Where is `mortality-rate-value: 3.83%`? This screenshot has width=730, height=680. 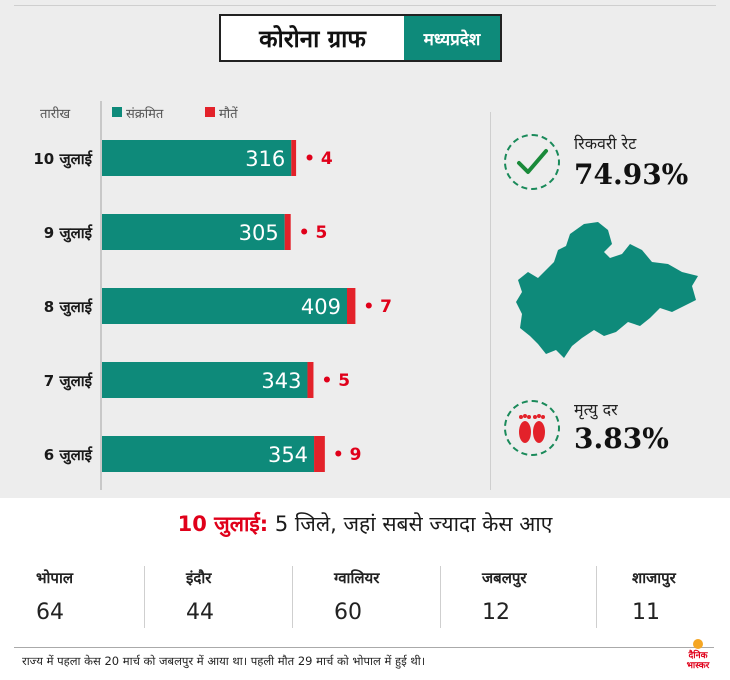
mortality-rate-value: 3.83% is located at coordinates (621, 438).